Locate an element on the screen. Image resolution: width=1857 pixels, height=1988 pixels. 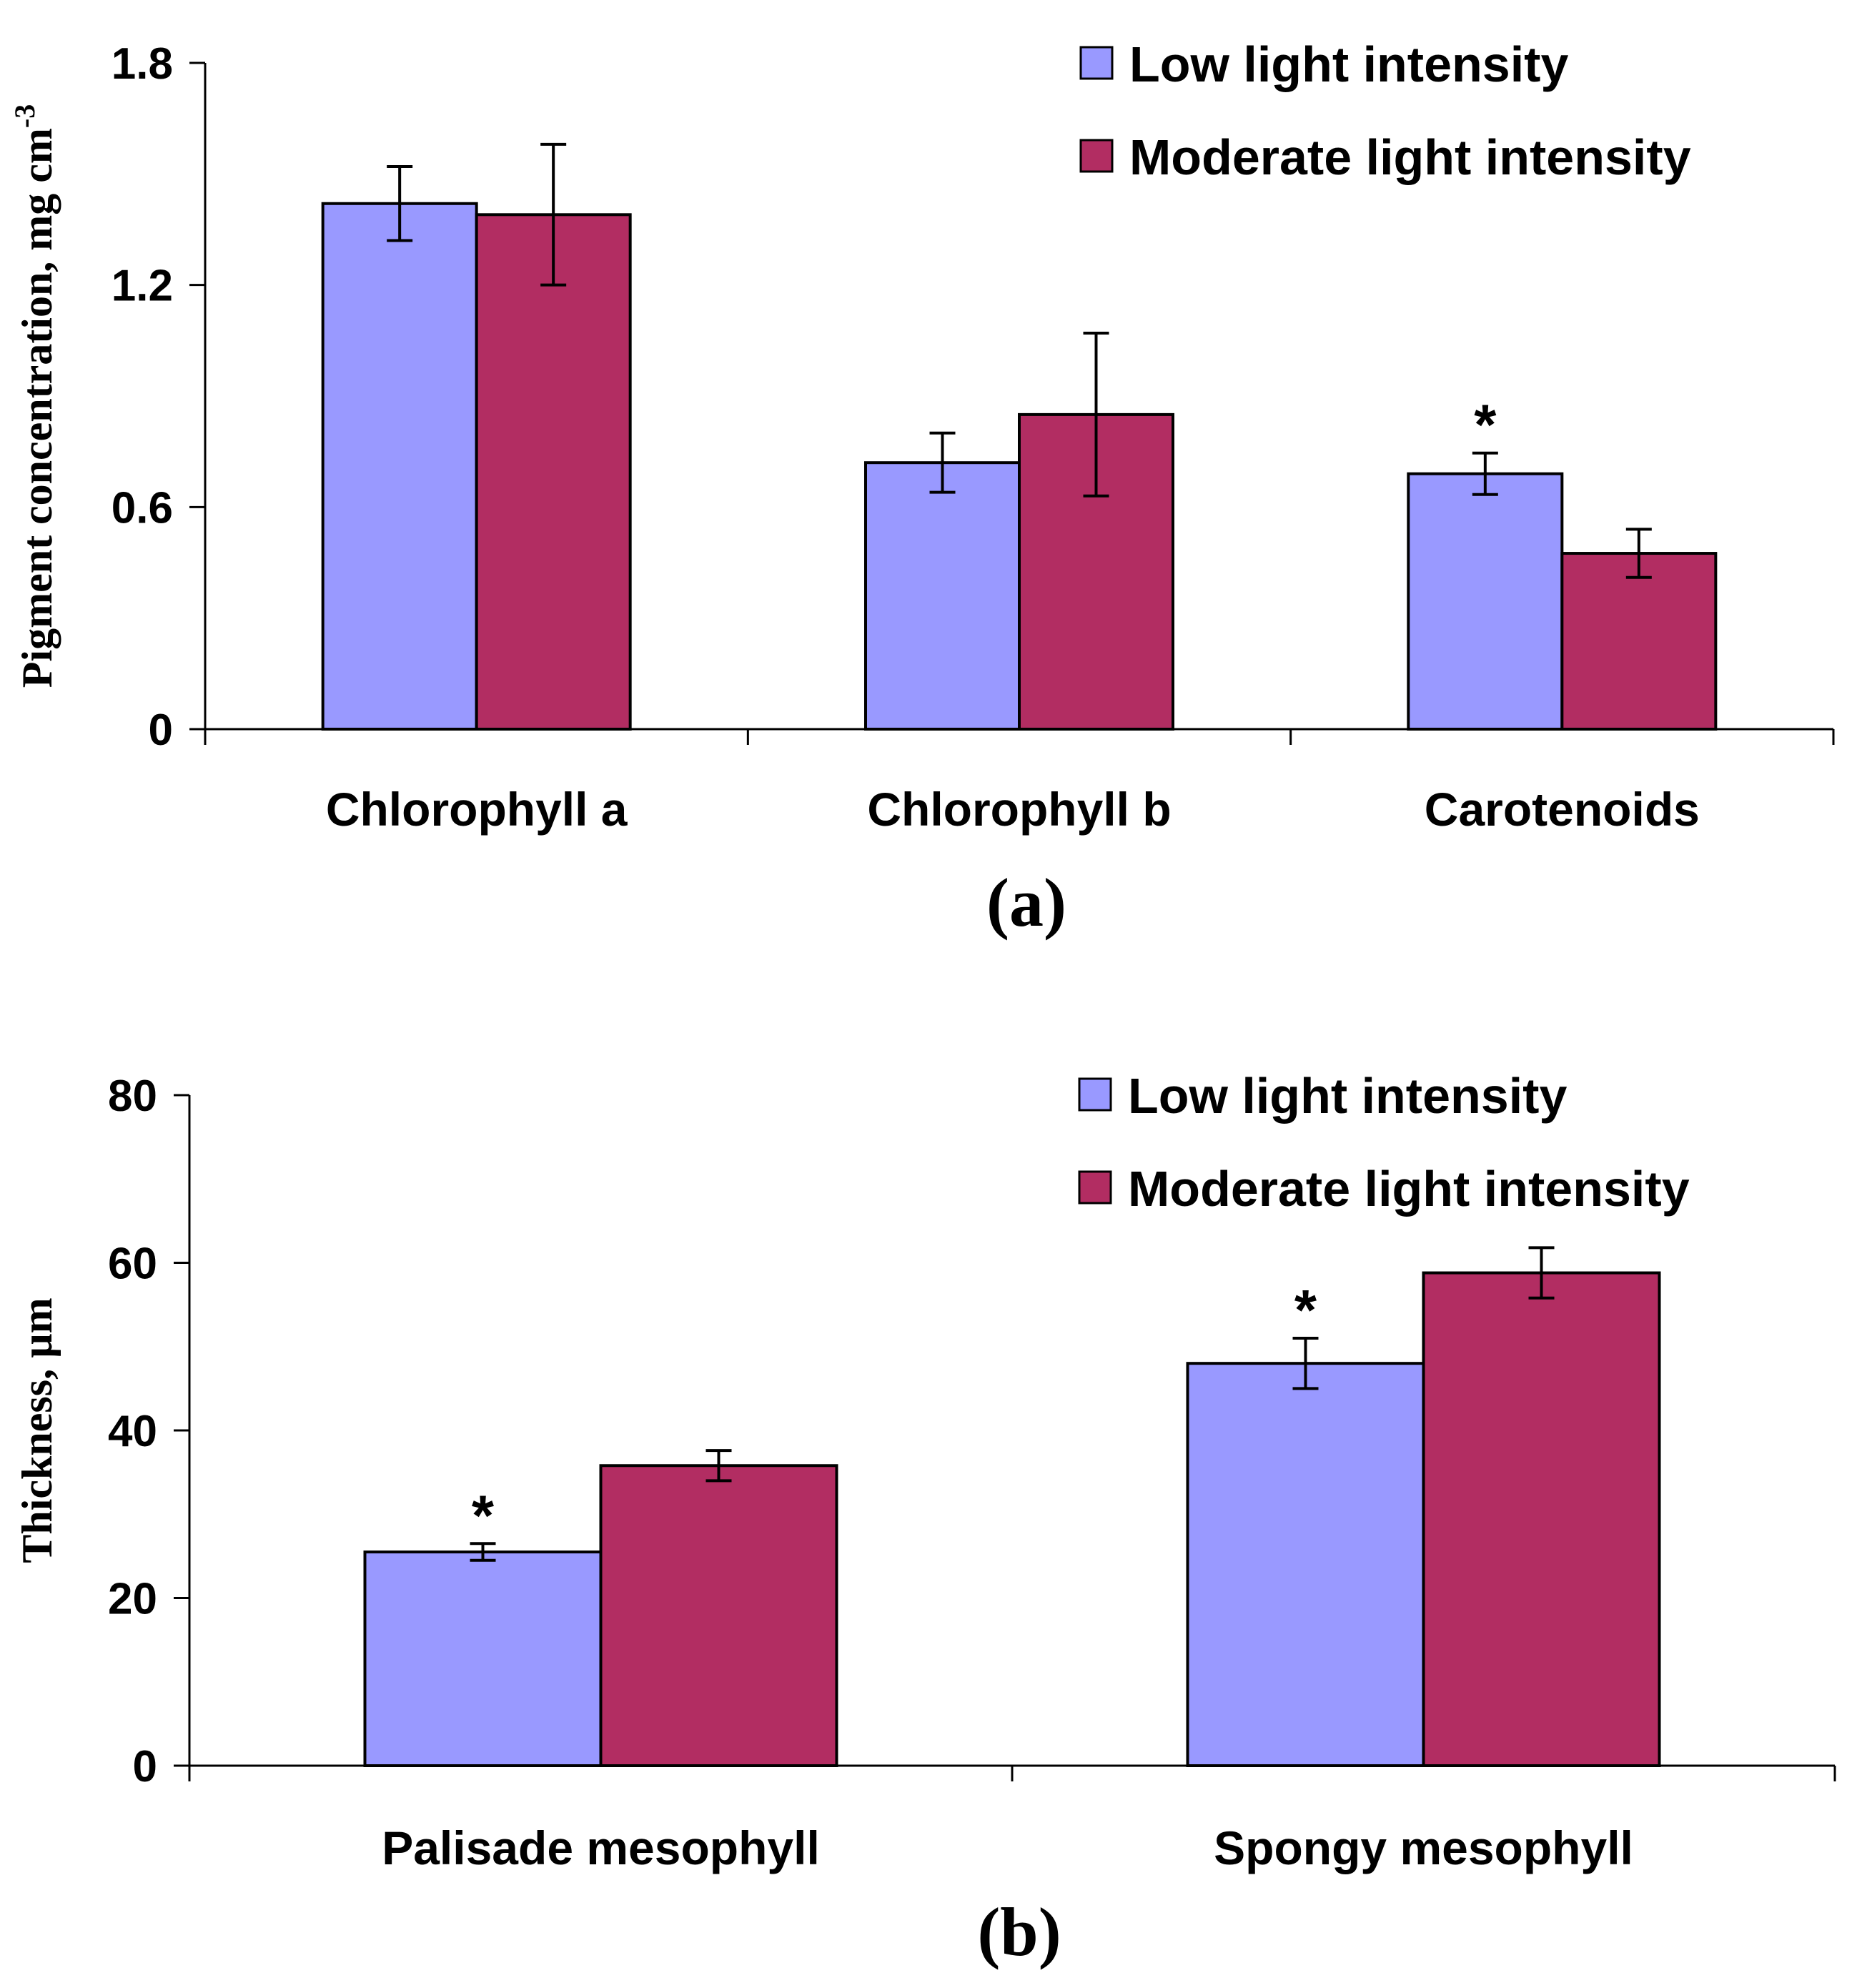
y-tick-label: 80 is located at coordinates (132, 1096).